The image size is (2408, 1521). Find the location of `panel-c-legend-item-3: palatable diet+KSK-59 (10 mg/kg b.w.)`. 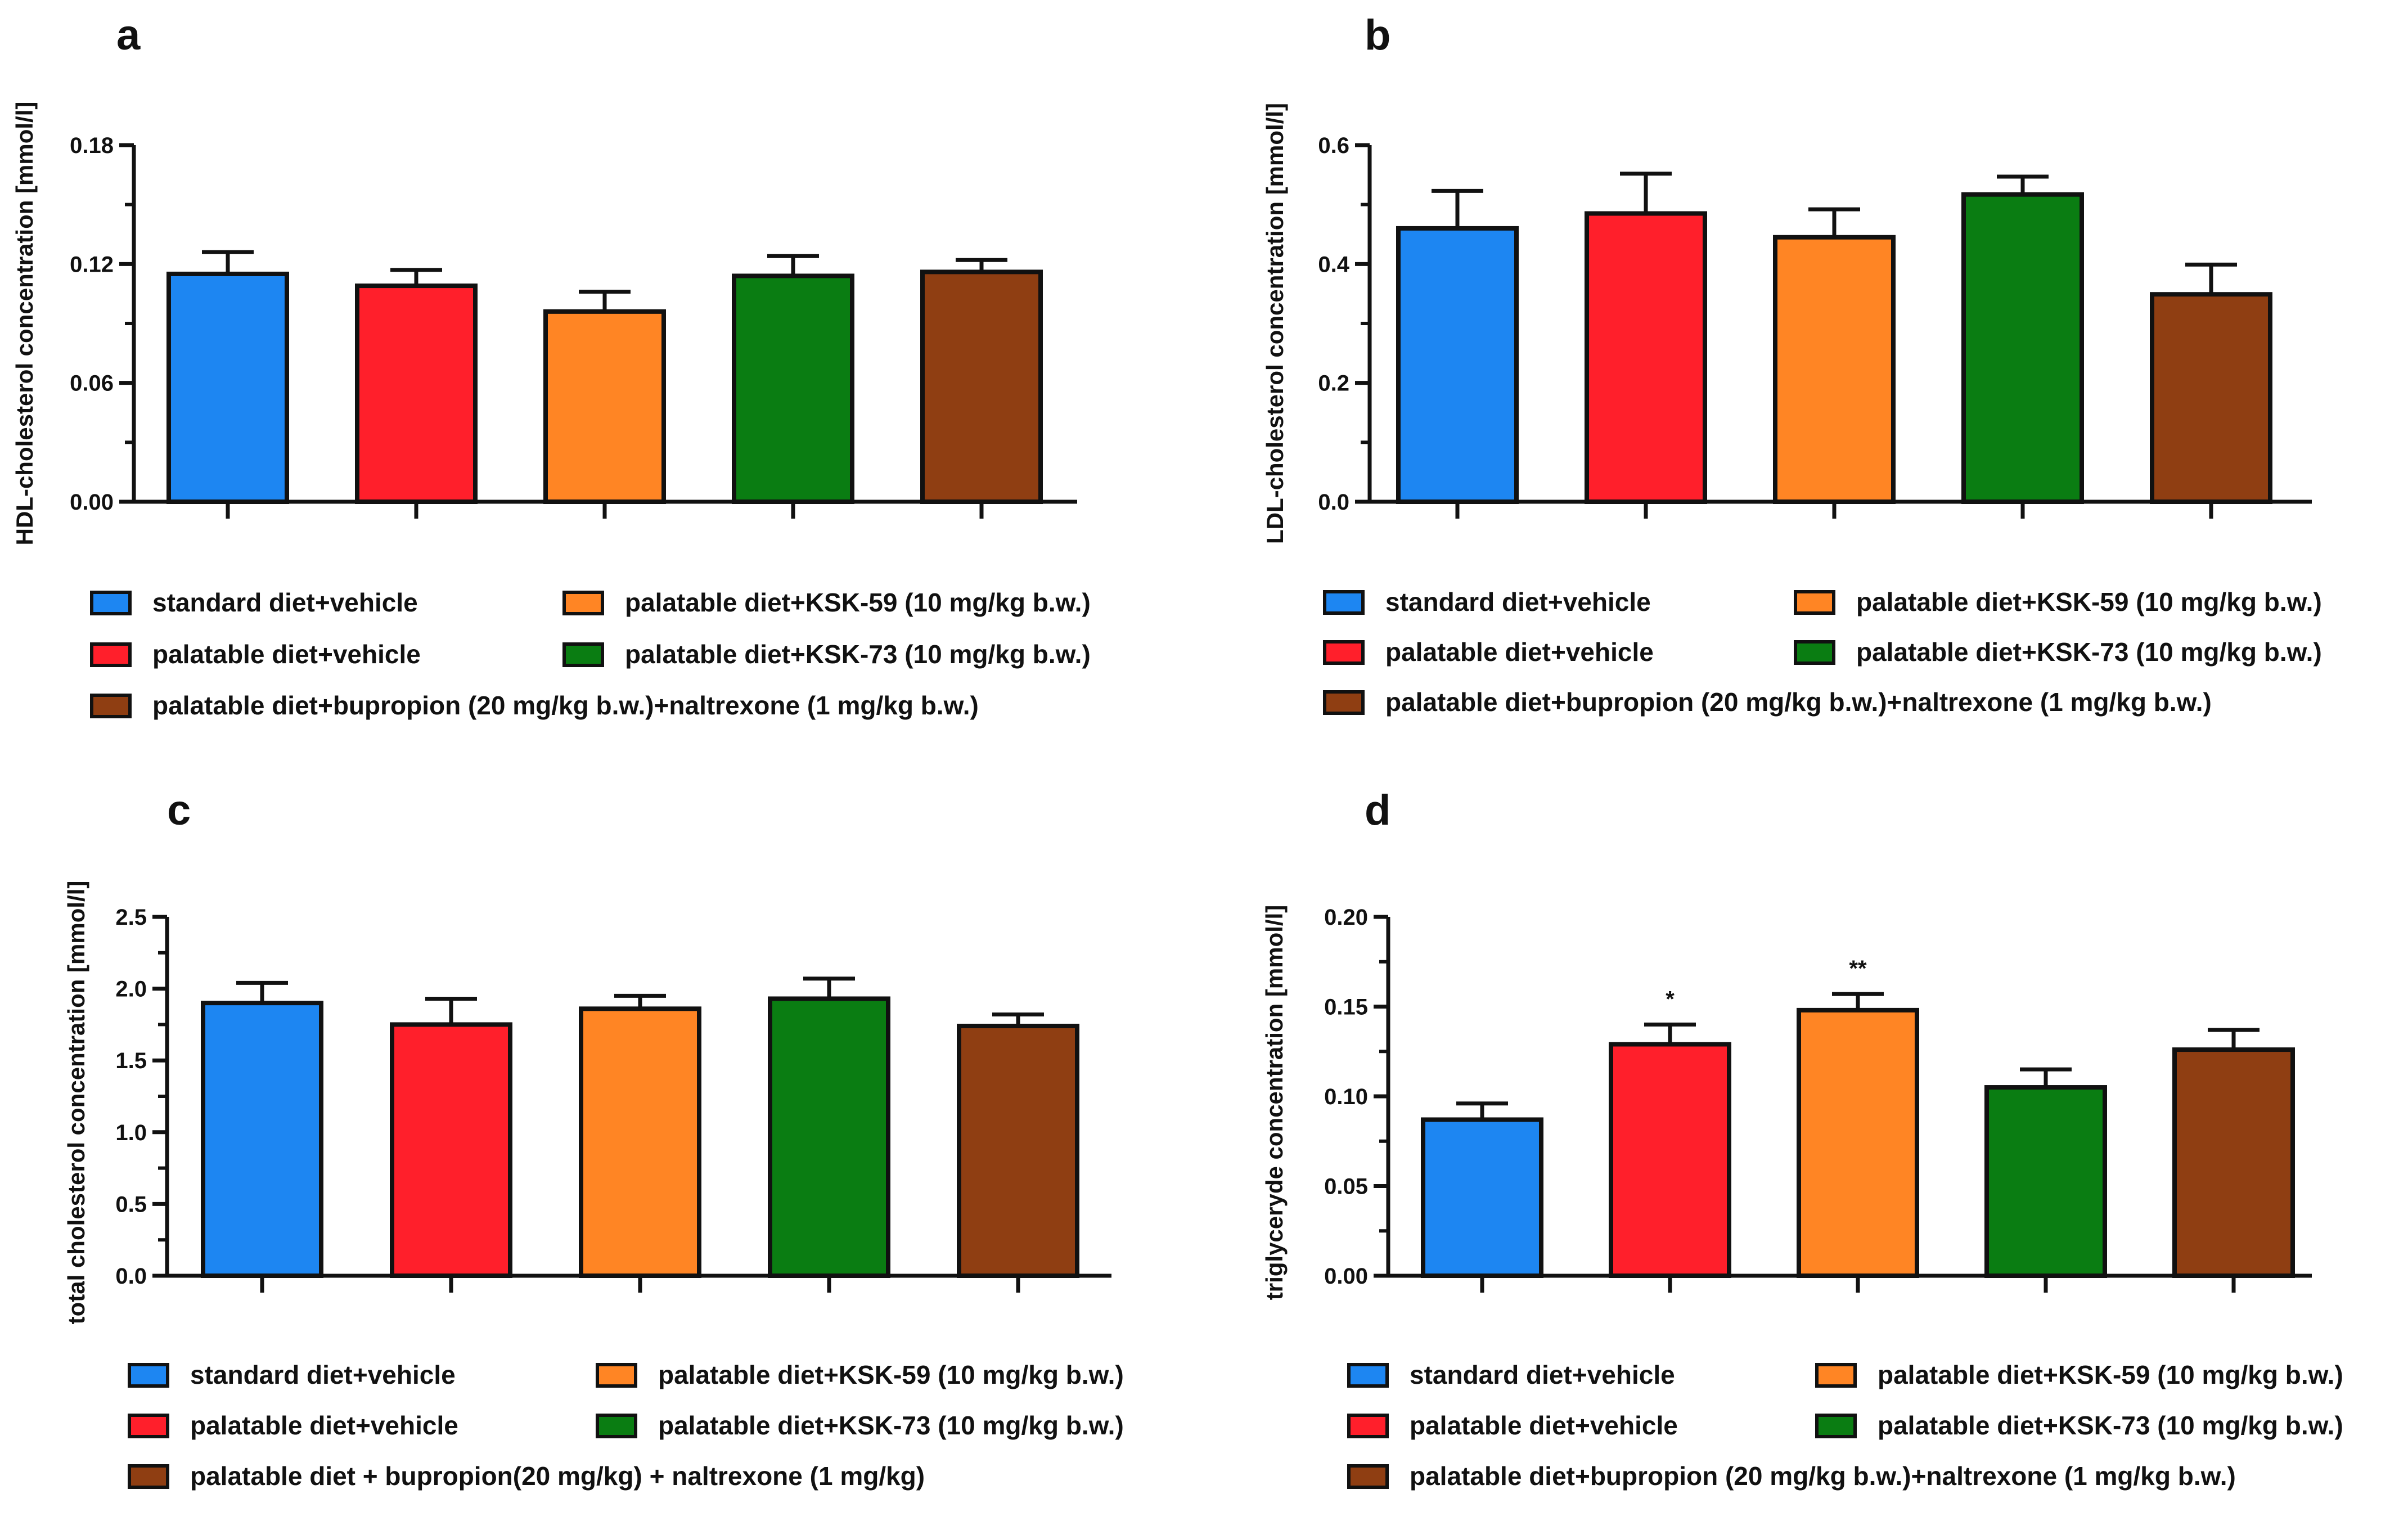

panel-c-legend-item-3: palatable diet+KSK-59 (10 mg/kg b.w.) is located at coordinates (860, 1374).